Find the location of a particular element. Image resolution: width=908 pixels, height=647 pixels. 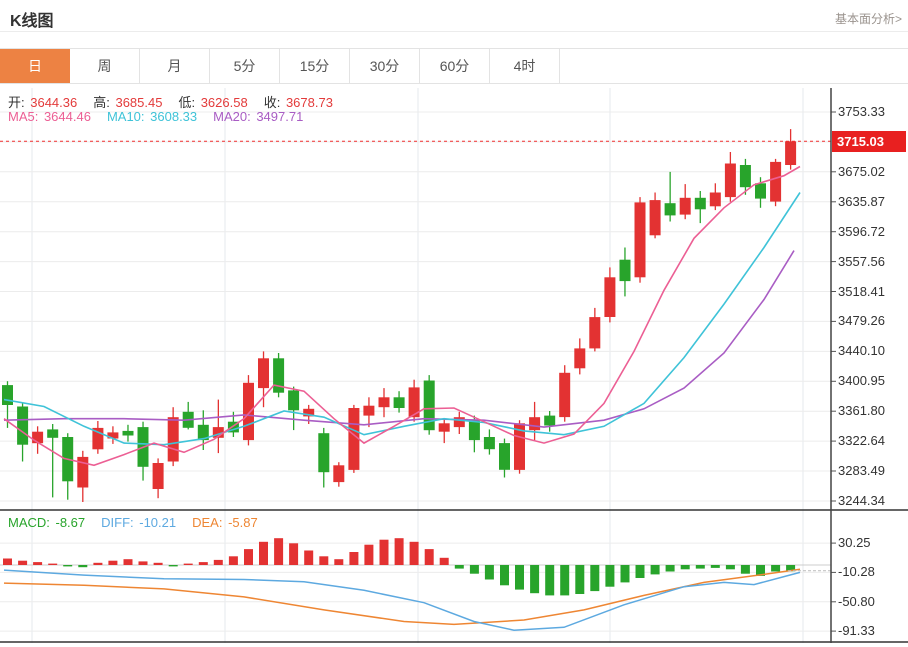

macd-axis-label: -10.28 is located at coordinates (856, 571).